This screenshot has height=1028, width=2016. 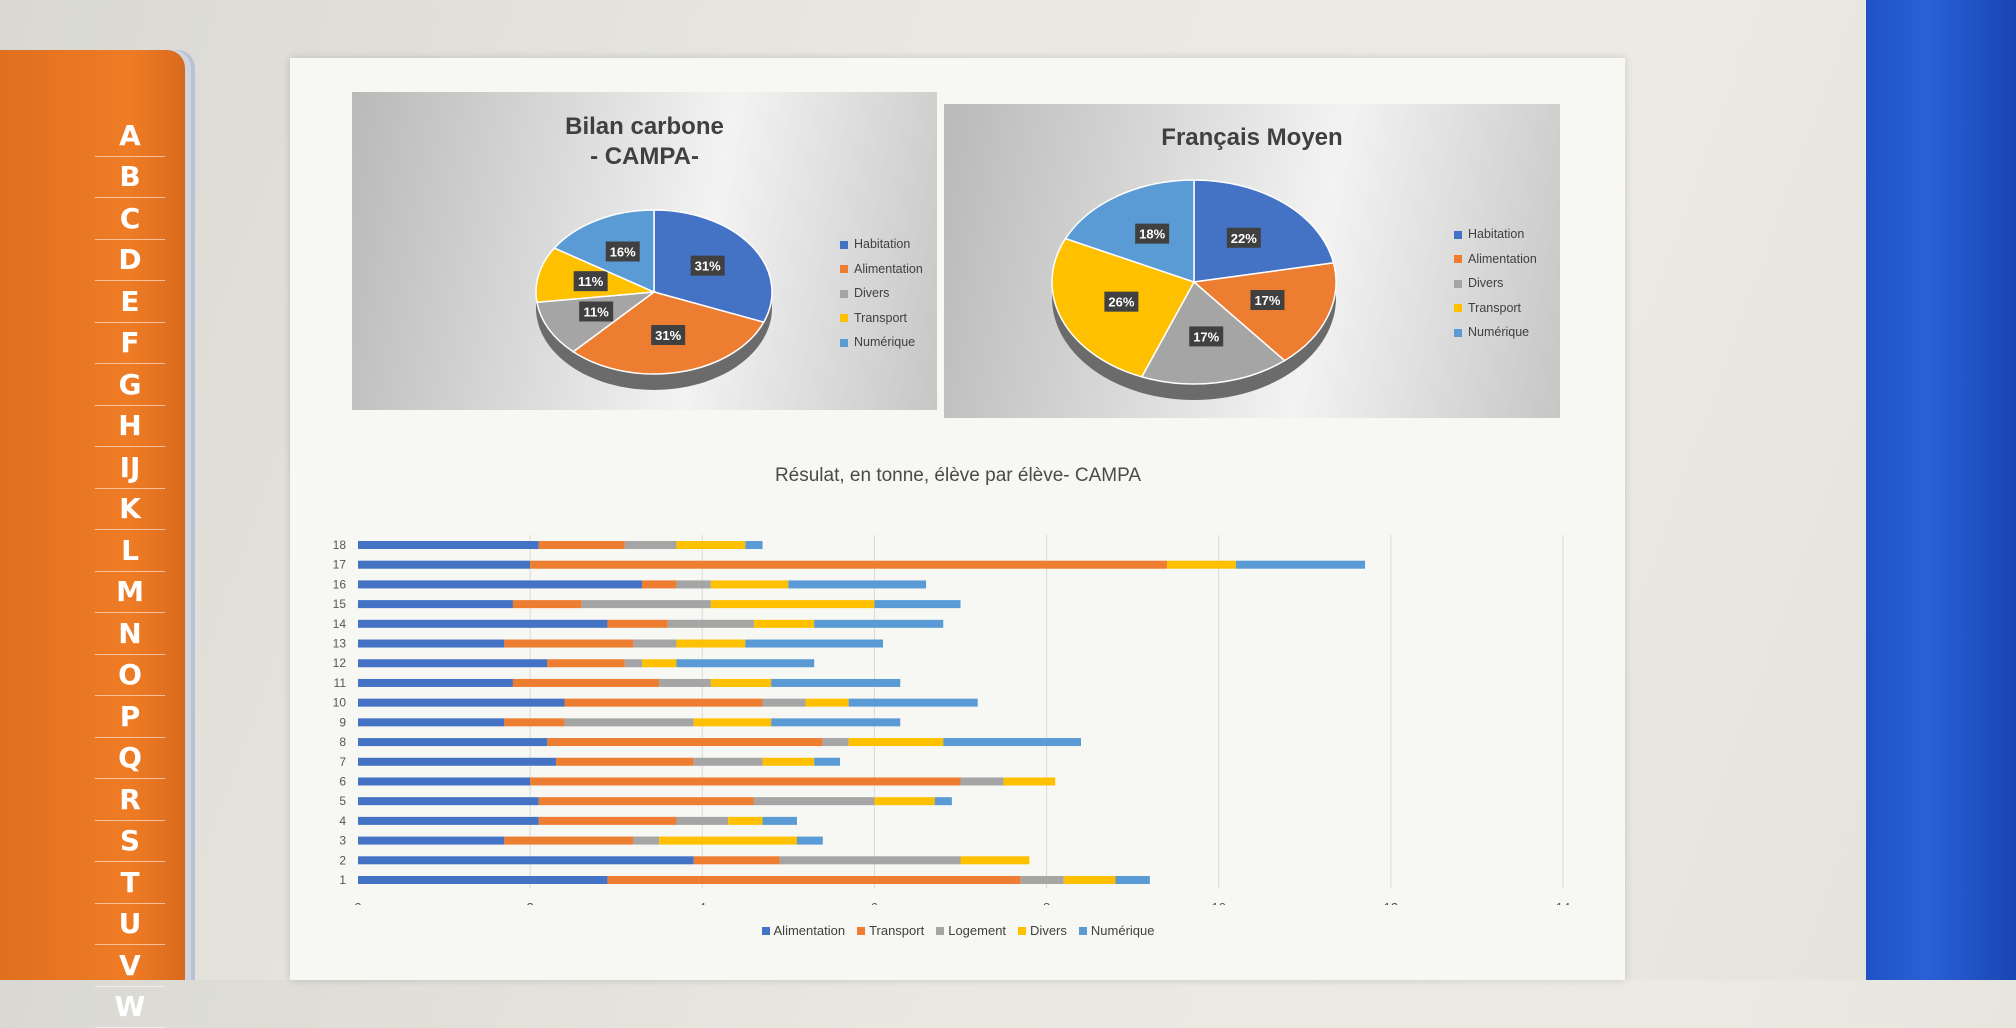 I want to click on x-tick-label: 14, so click(x=1563, y=902).